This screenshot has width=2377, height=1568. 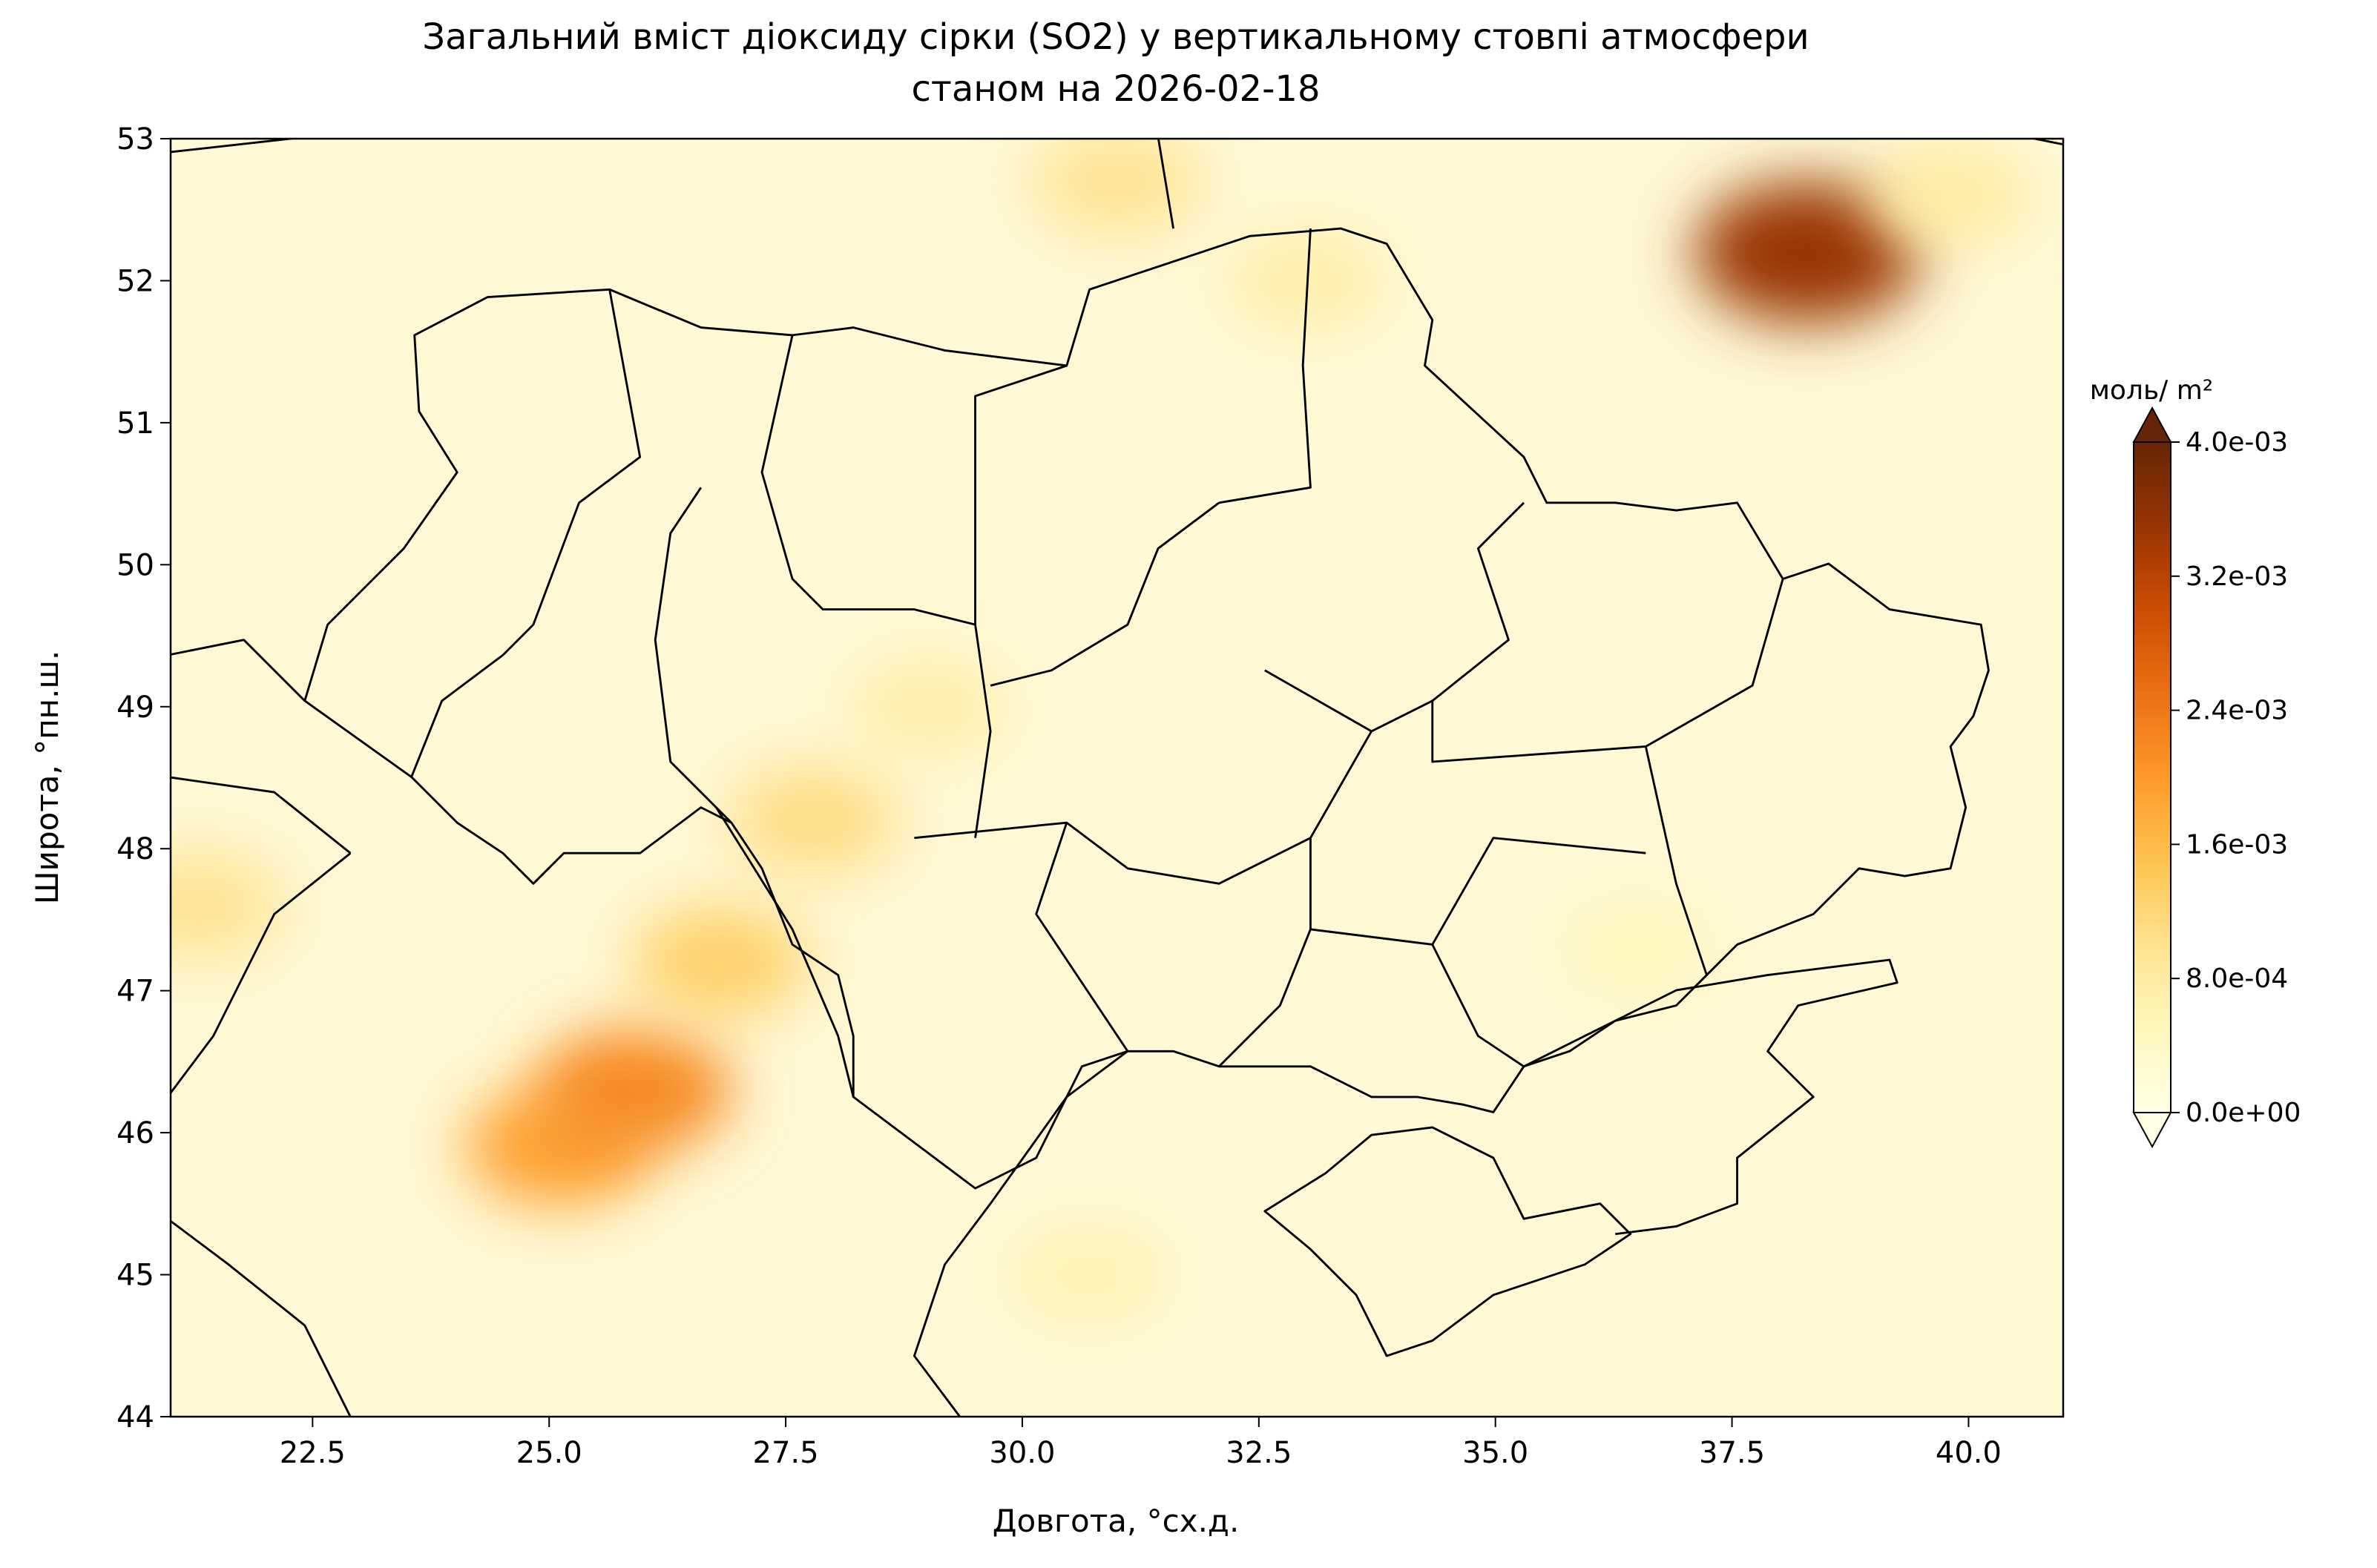 What do you see at coordinates (786, 1453) in the screenshot?
I see `x-tick-label: 27.5` at bounding box center [786, 1453].